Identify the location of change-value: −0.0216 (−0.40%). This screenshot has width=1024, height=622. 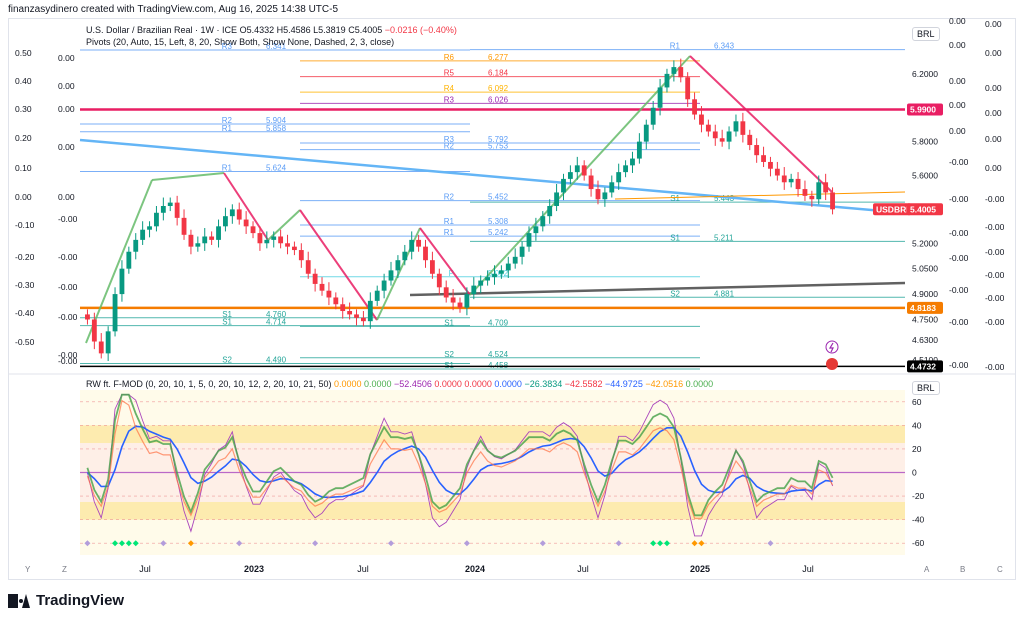
(420, 30).